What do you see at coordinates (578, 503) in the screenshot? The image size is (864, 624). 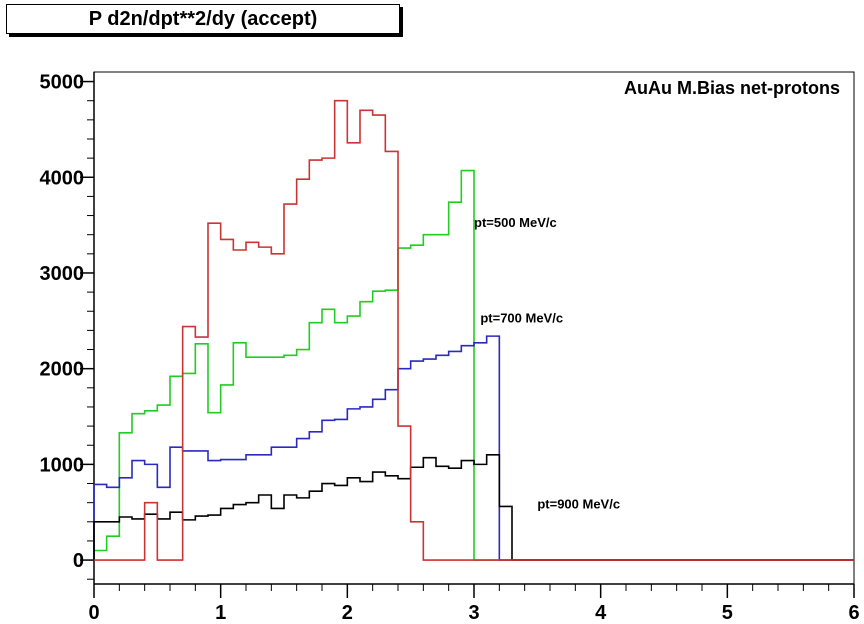 I see `series-label-2: pt=900 MeV/c` at bounding box center [578, 503].